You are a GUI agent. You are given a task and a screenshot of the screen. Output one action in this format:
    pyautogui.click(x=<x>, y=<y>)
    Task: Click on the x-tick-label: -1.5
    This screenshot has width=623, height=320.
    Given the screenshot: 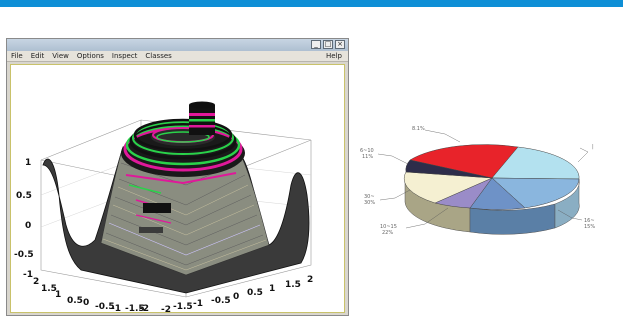 What is the action you would take?
    pyautogui.click(x=183, y=307)
    